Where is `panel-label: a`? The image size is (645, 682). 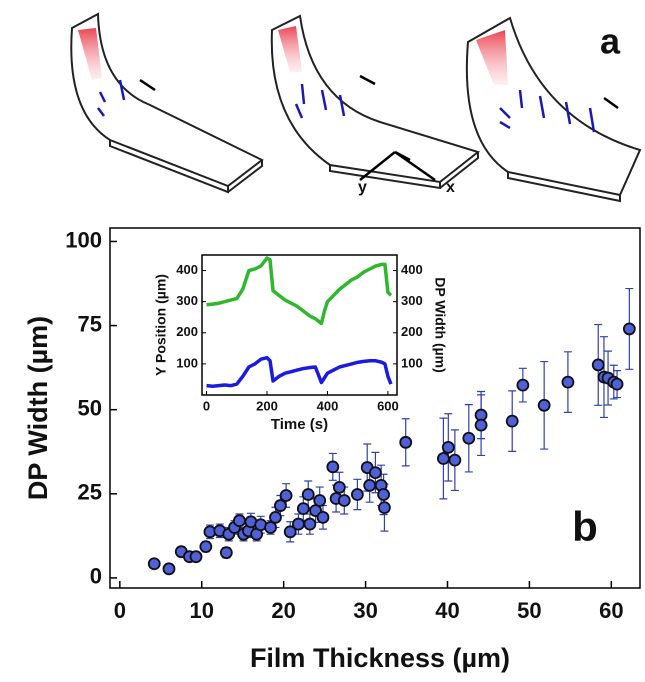
panel-label: a is located at coordinates (610, 41).